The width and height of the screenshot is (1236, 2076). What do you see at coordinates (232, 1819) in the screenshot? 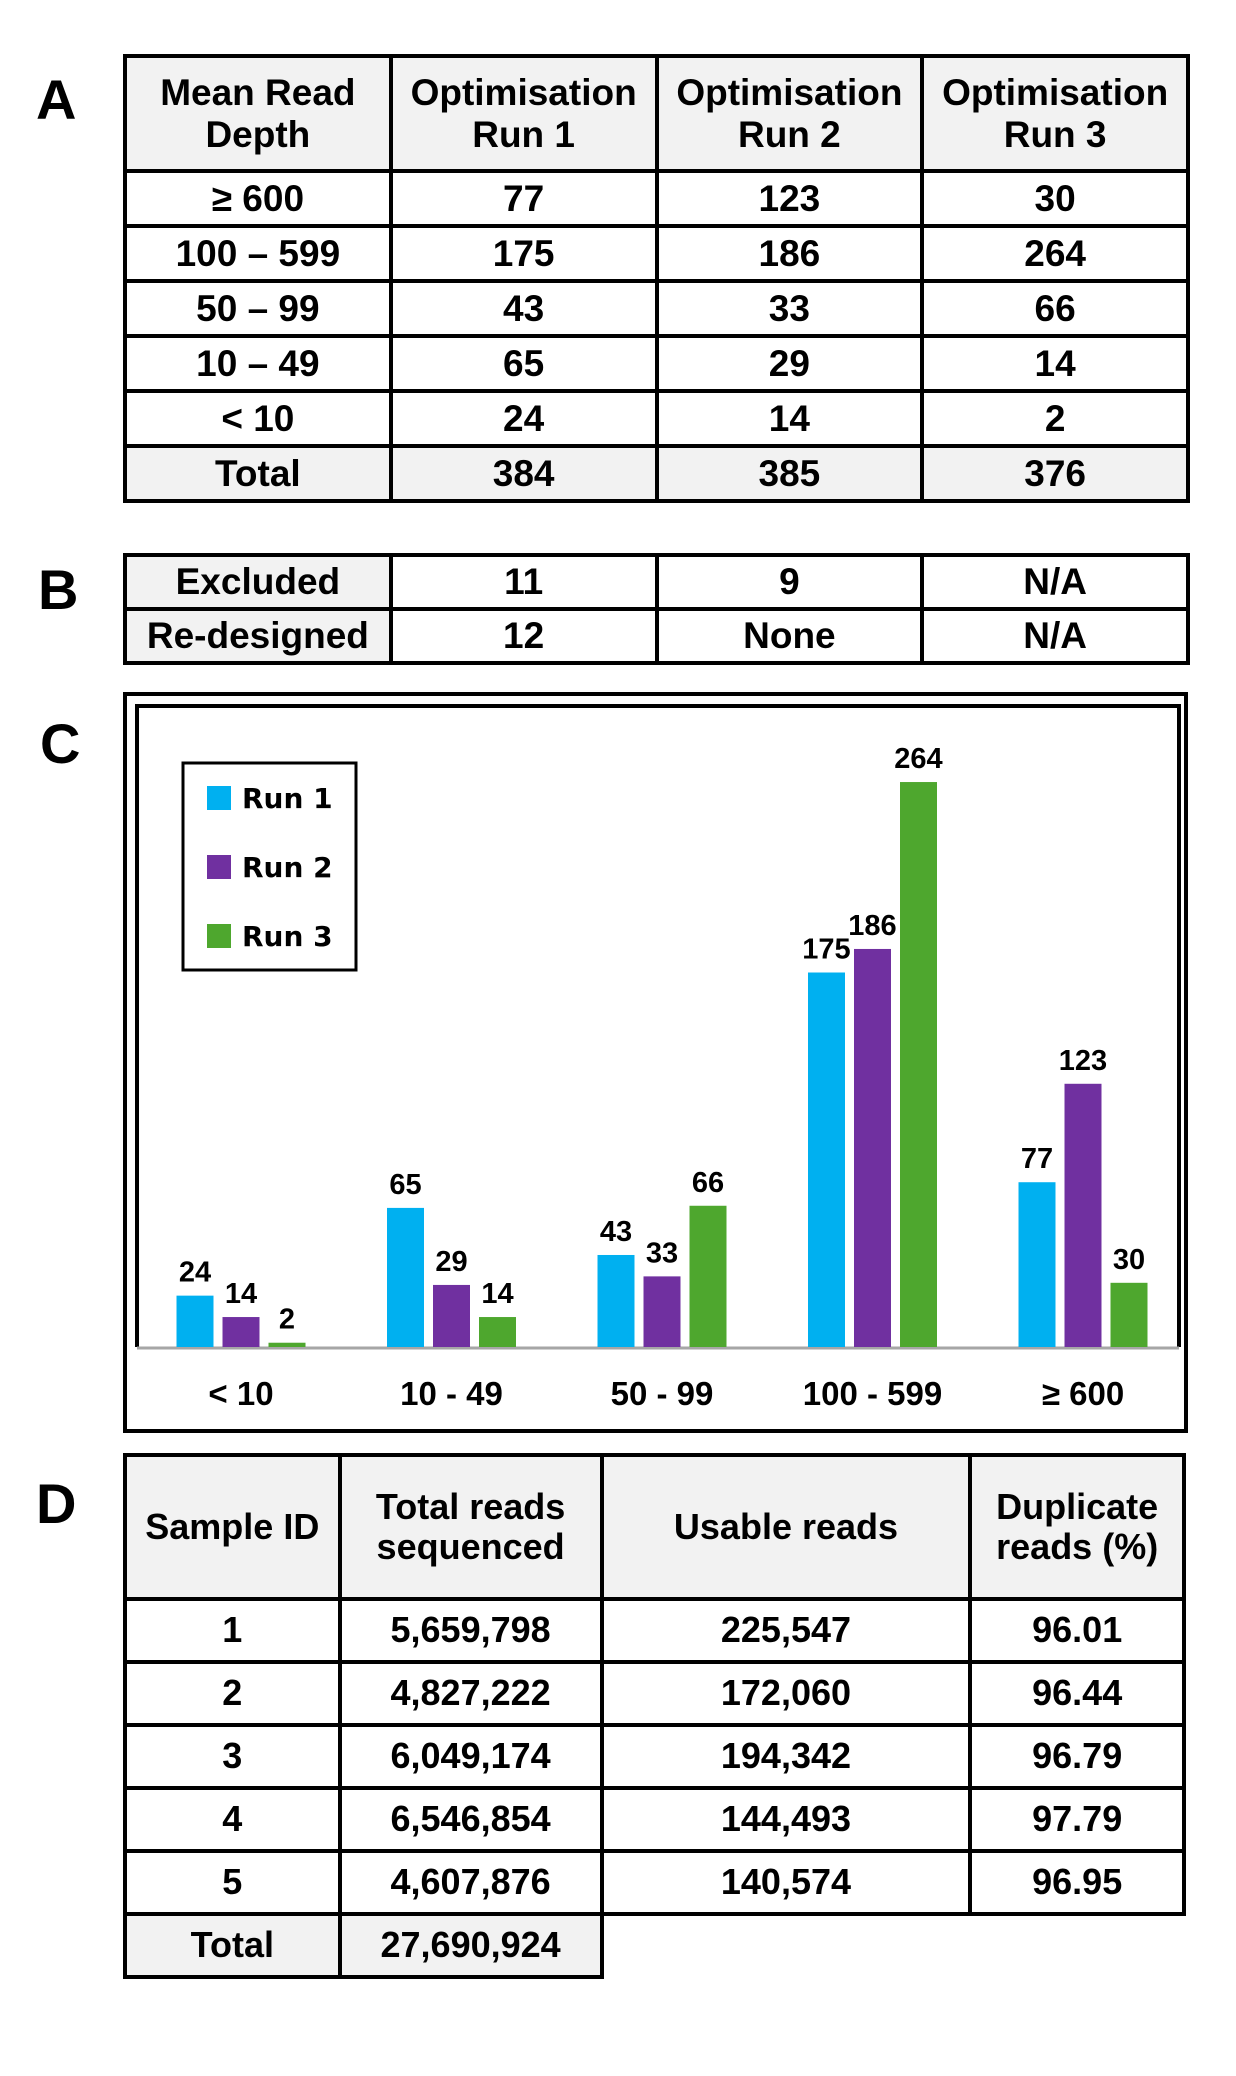
I see `sample-id-cell: 4` at bounding box center [232, 1819].